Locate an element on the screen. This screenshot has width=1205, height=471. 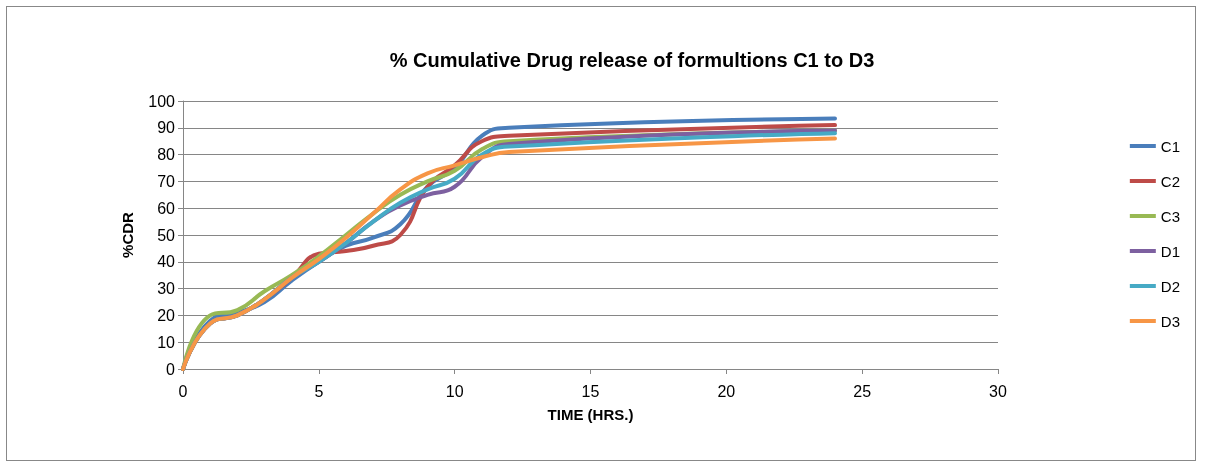
legend-label: C3 is located at coordinates (1170, 216).